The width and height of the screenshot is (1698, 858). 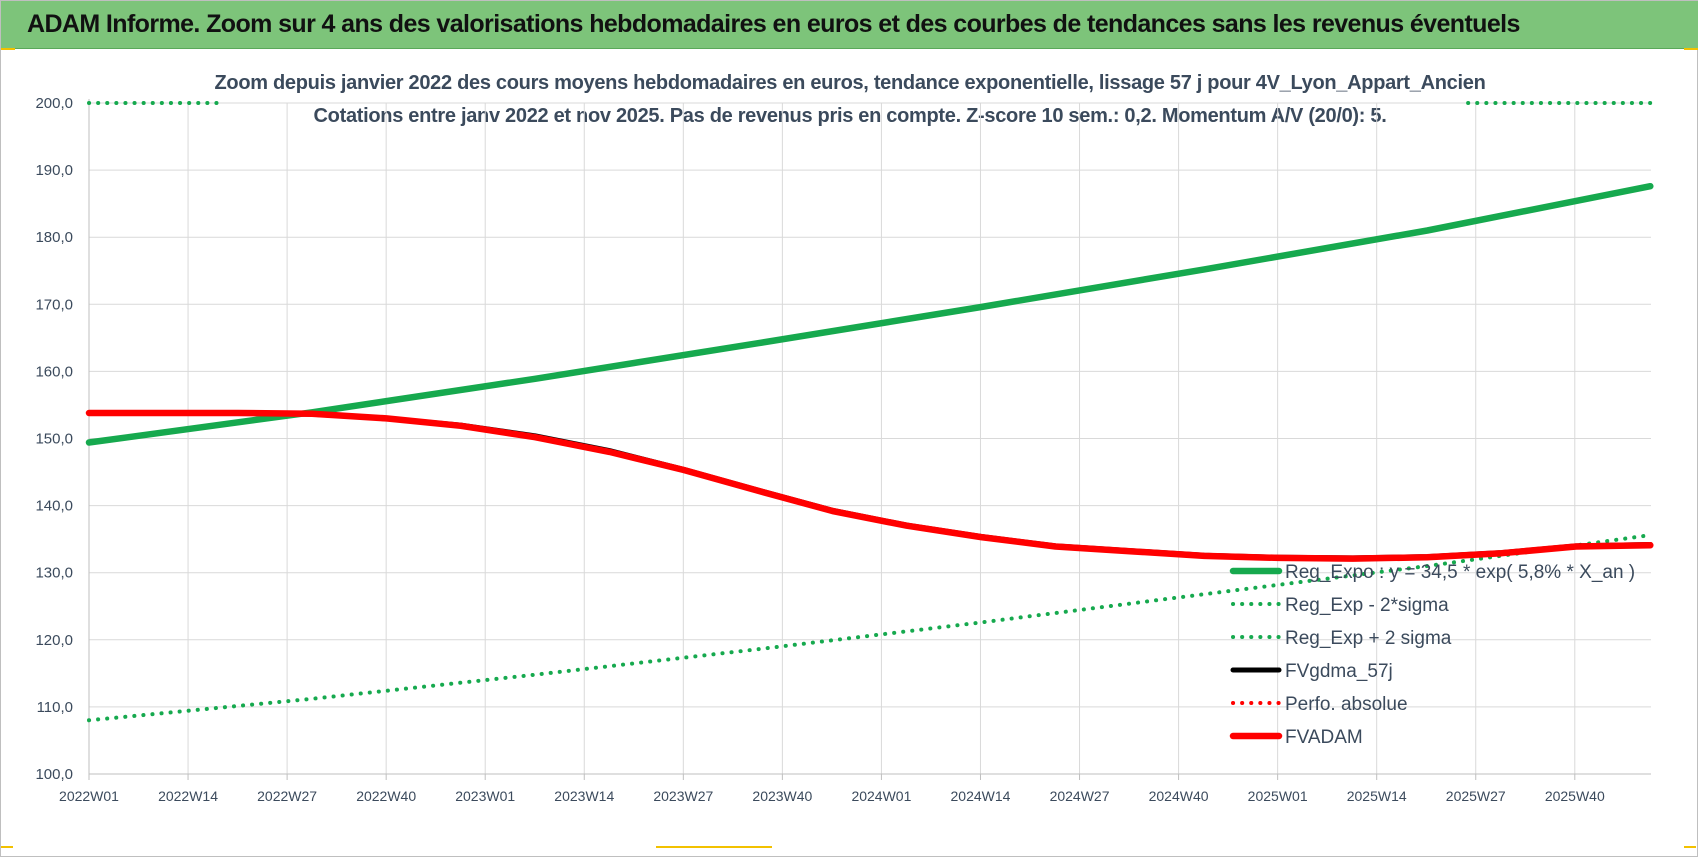 What do you see at coordinates (1346, 704) in the screenshot?
I see `legend-label: Perfo. absolue` at bounding box center [1346, 704].